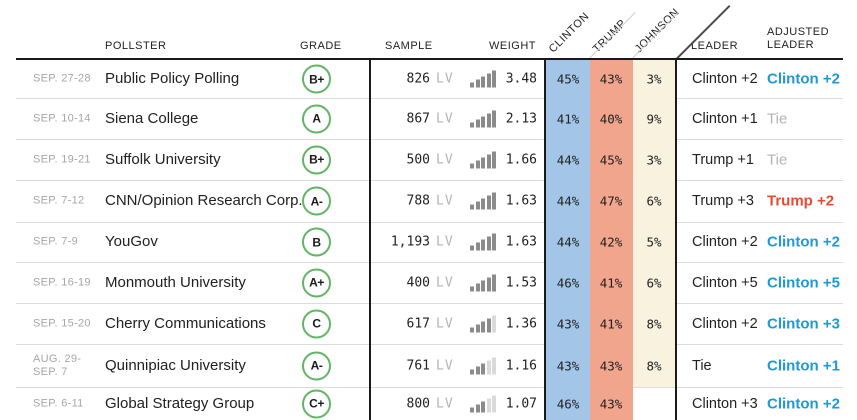 This screenshot has height=420, width=857. I want to click on leader-value: Clinton +2, so click(725, 242).